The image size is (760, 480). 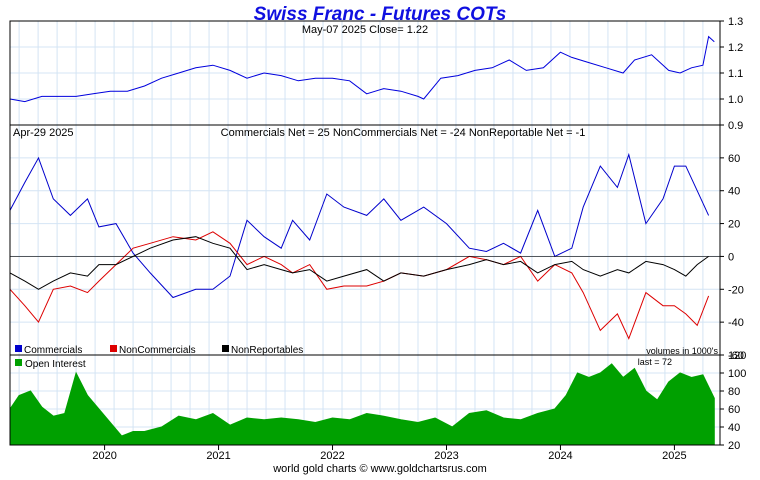 What do you see at coordinates (734, 192) in the screenshot?
I see `cots-y-tick-label: 40` at bounding box center [734, 192].